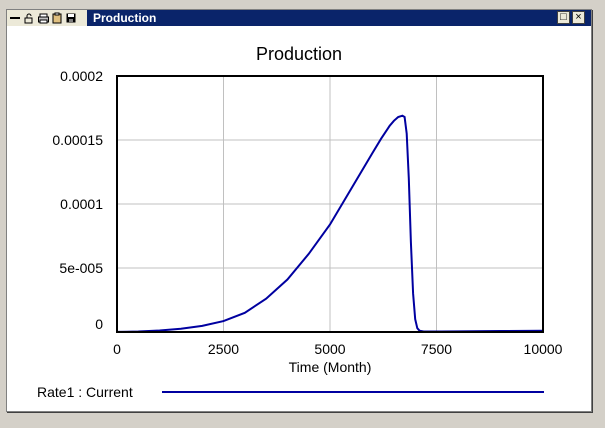  What do you see at coordinates (99, 324) in the screenshot?
I see `y-tick-label: 0` at bounding box center [99, 324].